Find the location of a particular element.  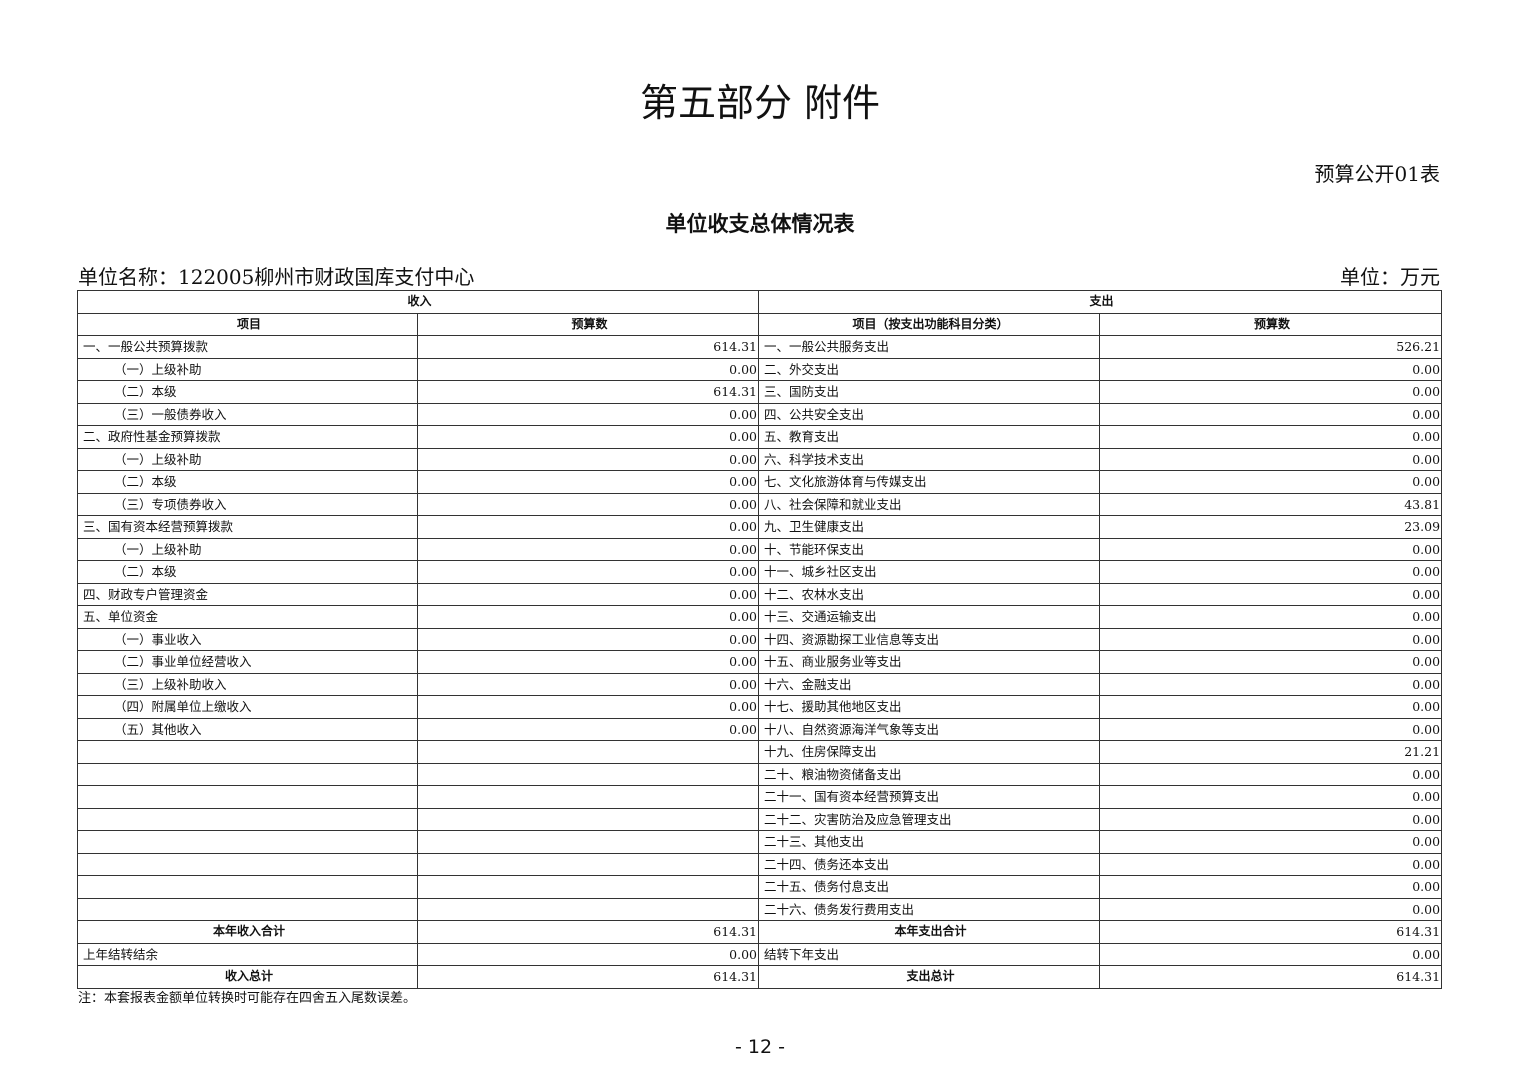

table-row: （三）一般债券收入 0.00 四、公共安全支出 0.00 is located at coordinates (760, 414).